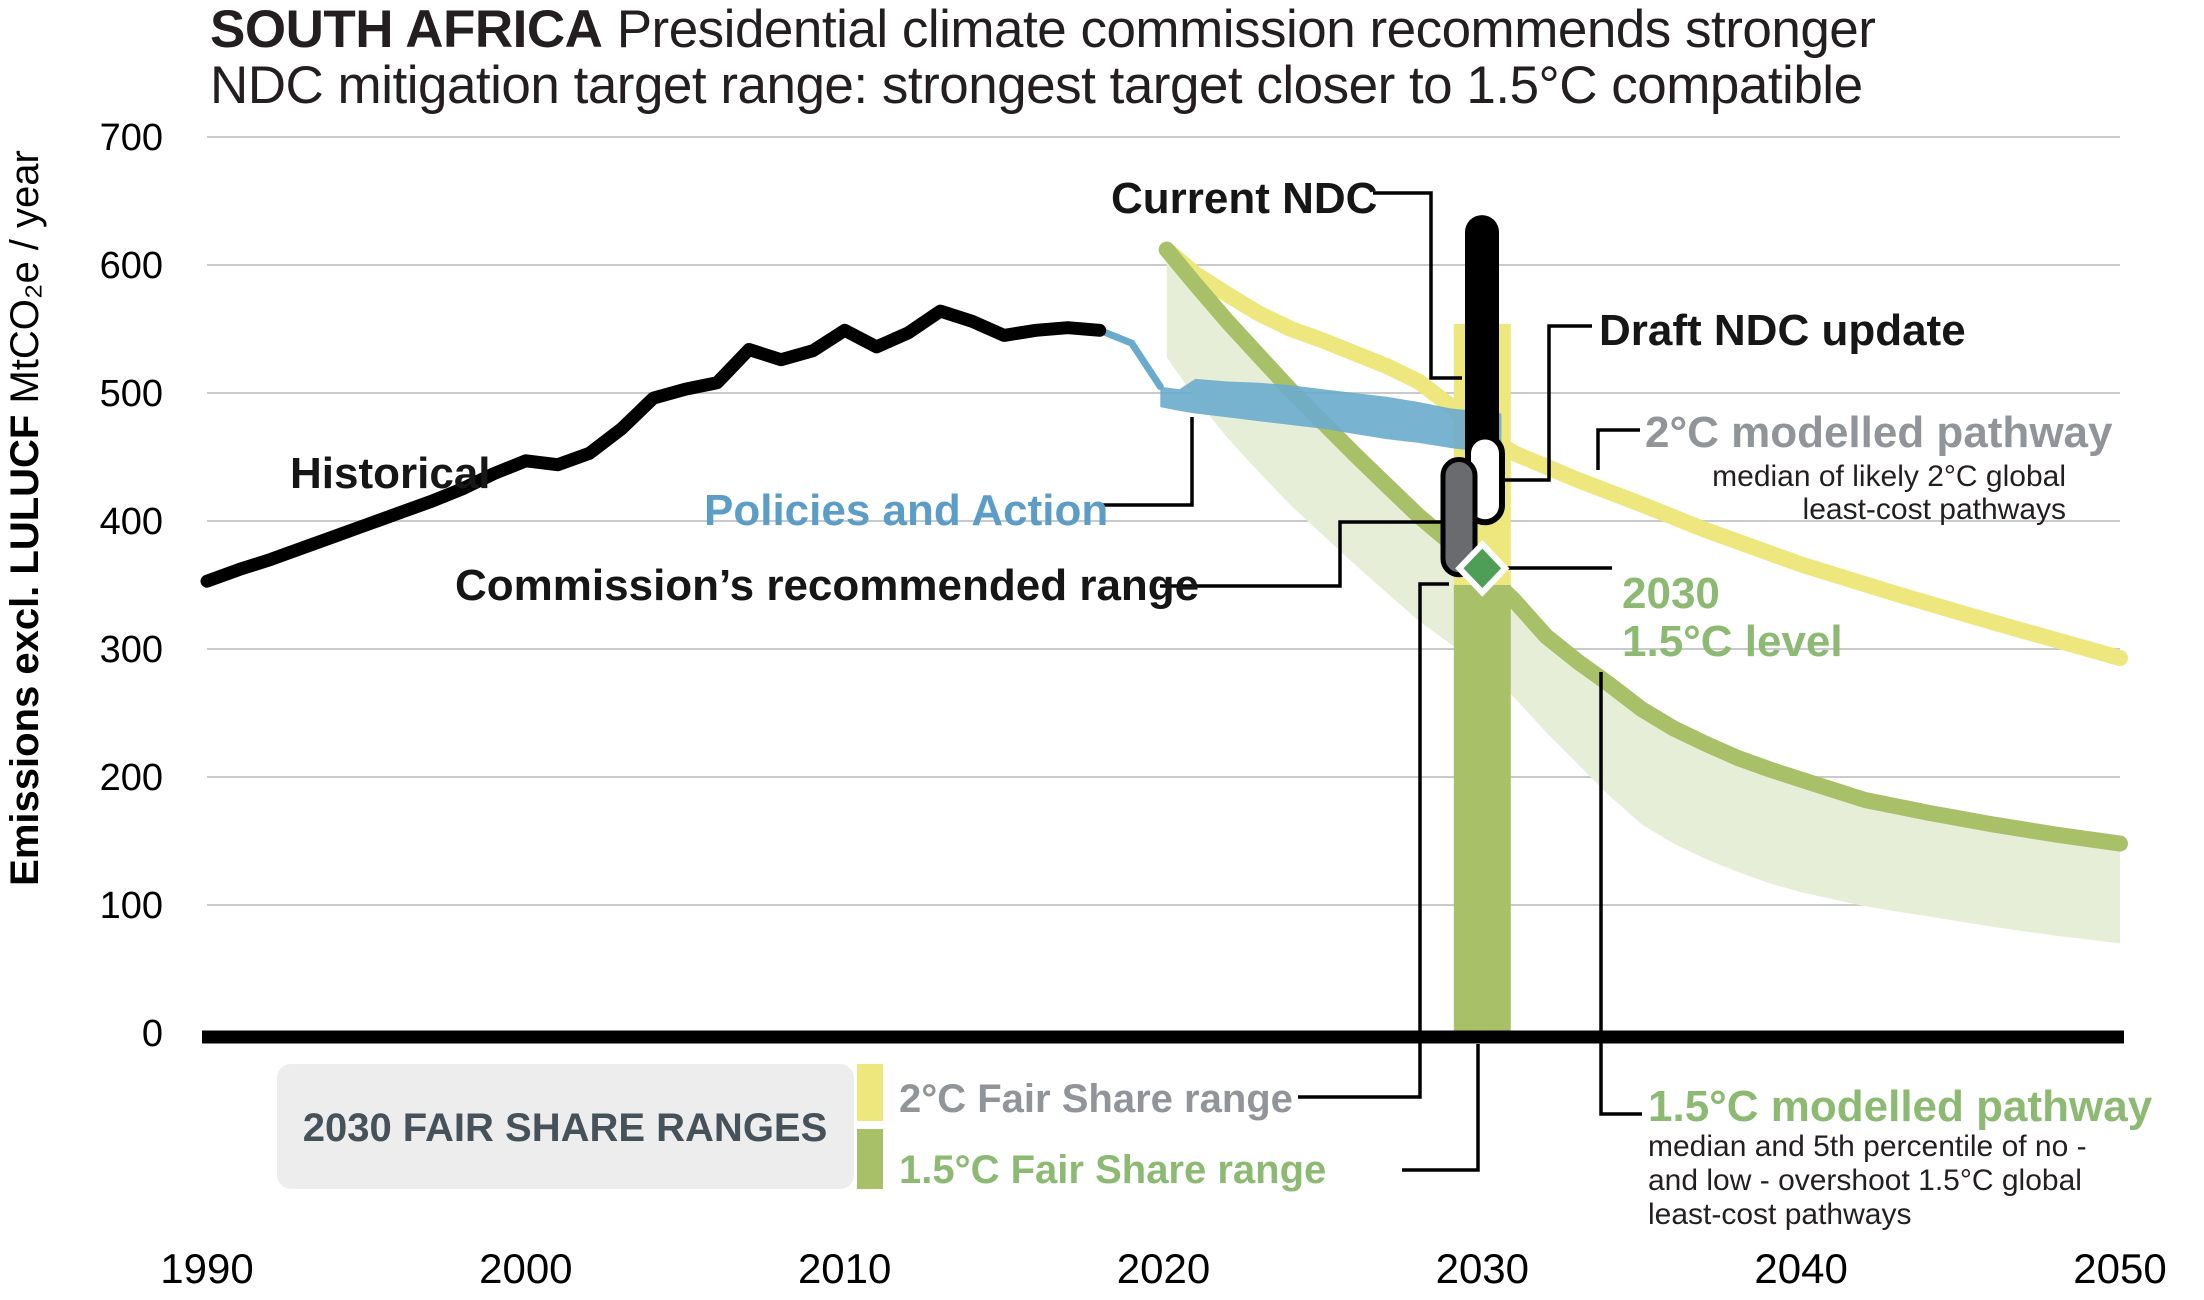 Image resolution: width=2204 pixels, height=1300 pixels. What do you see at coordinates (1373, 840) in the screenshot?
I see `connector-2c-fair-share` at bounding box center [1373, 840].